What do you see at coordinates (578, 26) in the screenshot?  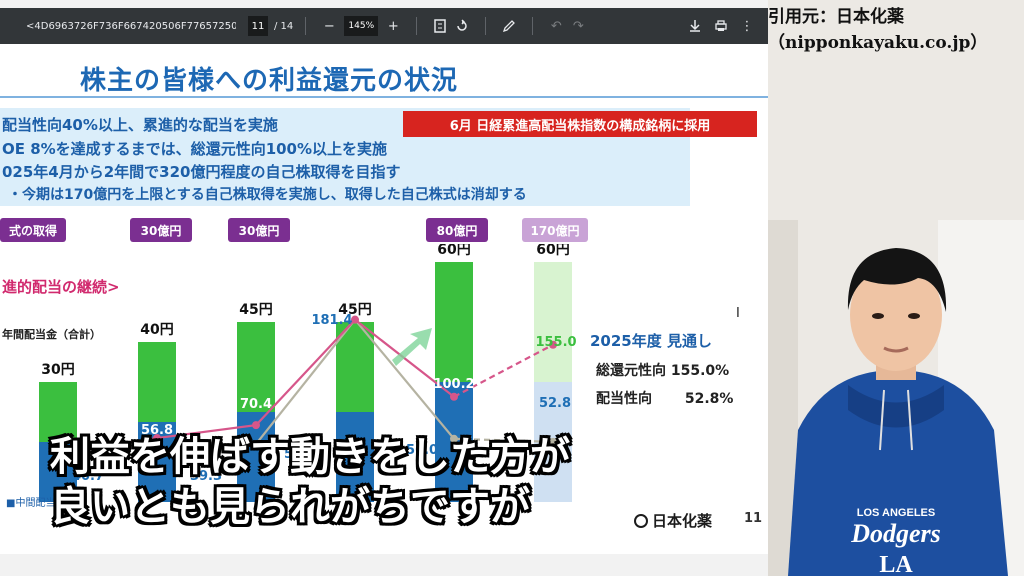 I see `redo-icon: ↷` at bounding box center [578, 26].